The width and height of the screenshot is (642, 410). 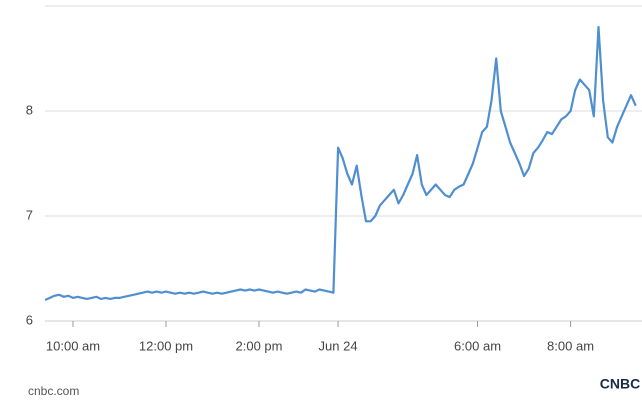 I want to click on x-tick-label: 12:00 pm, so click(x=166, y=345).